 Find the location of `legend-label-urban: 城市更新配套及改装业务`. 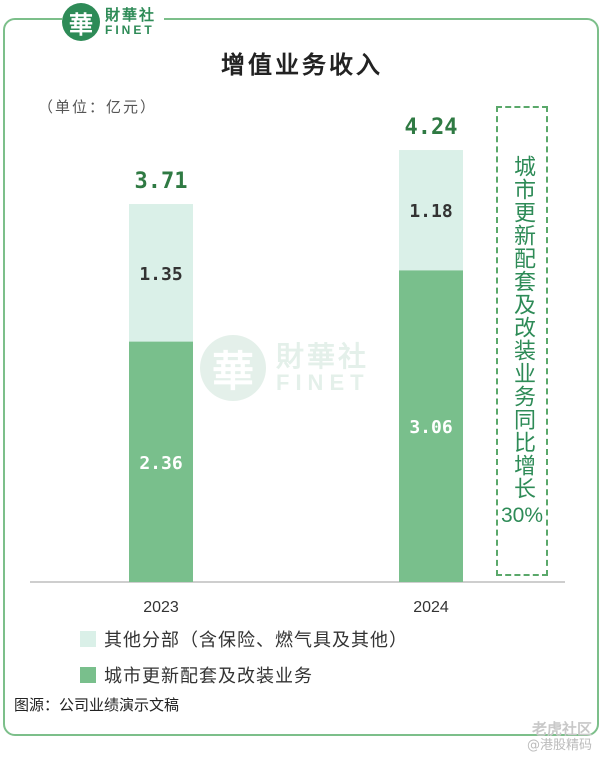

legend-label-urban: 城市更新配套及改装业务 is located at coordinates (208, 676).